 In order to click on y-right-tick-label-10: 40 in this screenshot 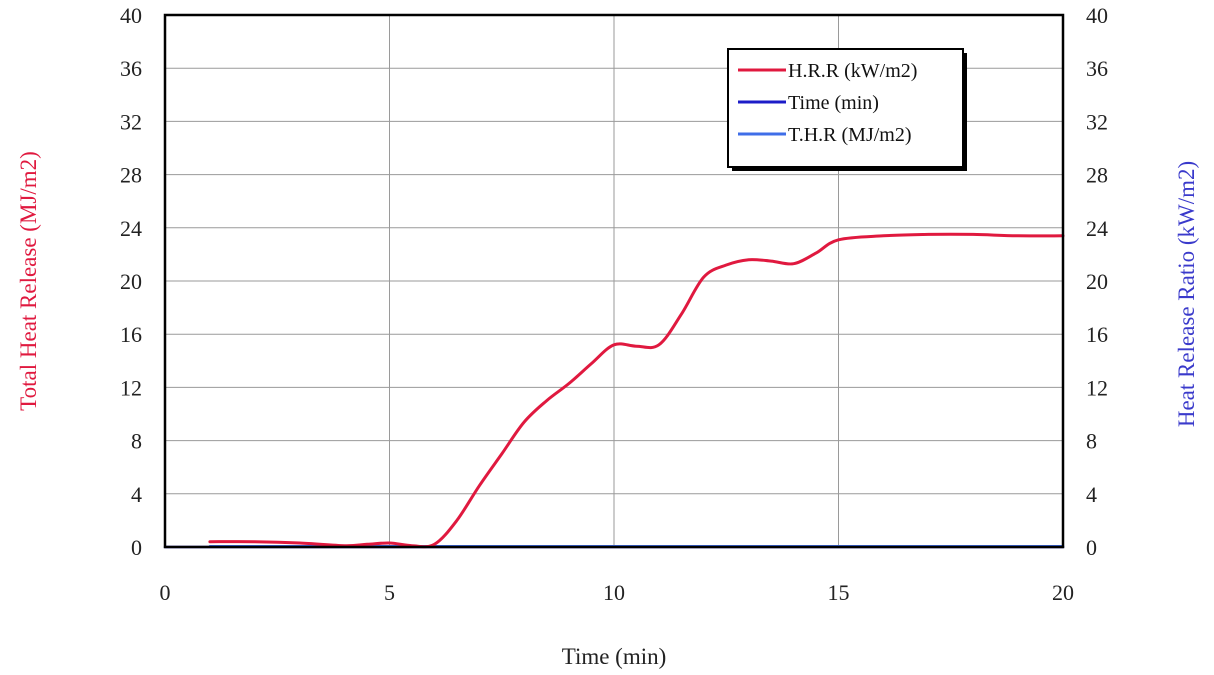, I will do `click(1097, 15)`.